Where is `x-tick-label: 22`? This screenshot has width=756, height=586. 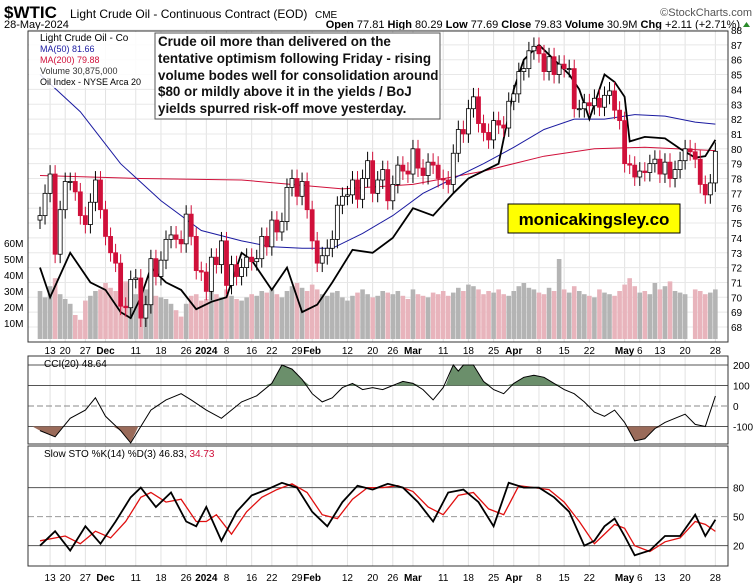 x-tick-label: 22 is located at coordinates (272, 351).